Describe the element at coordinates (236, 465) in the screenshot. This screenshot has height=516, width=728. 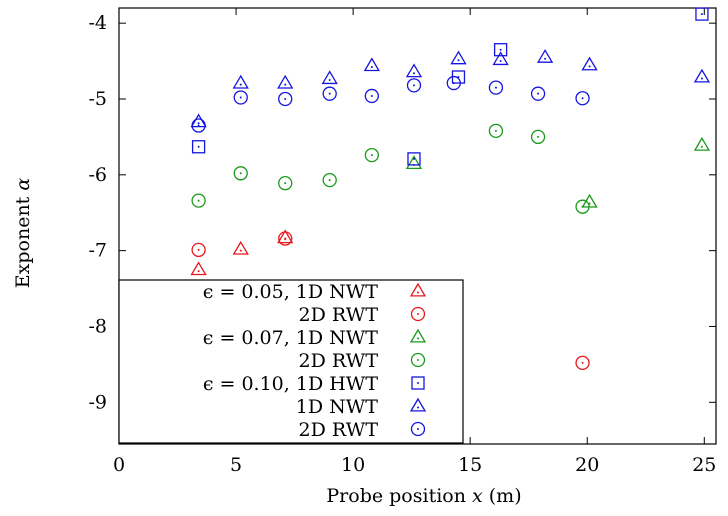
I see `x-tick-label: 5` at that location.